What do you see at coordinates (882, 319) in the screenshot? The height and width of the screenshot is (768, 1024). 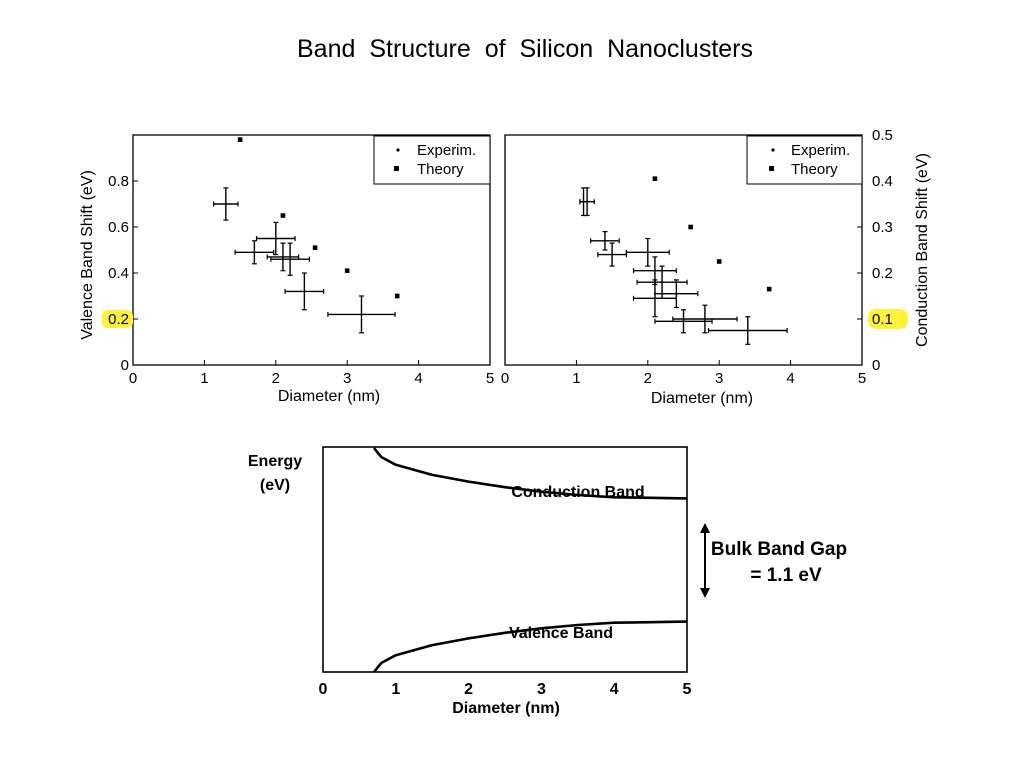 I see `conduction-y-tick-label: 0.1` at bounding box center [882, 319].